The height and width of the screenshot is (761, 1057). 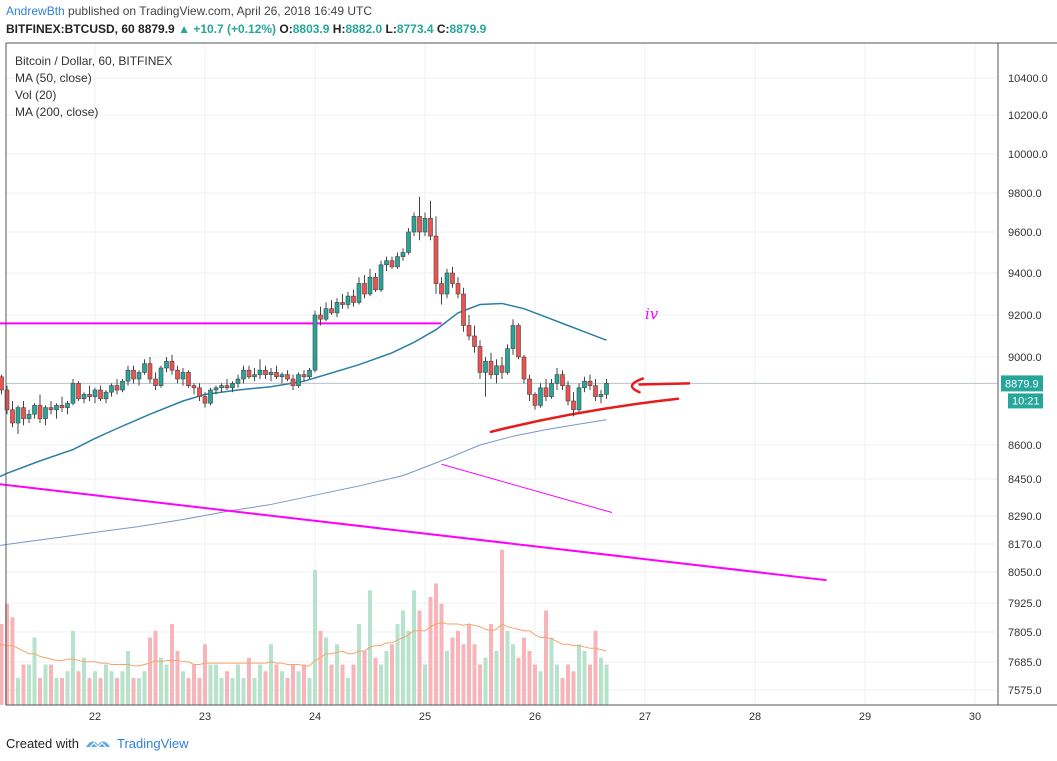 I want to click on y-tick-label: 9400.0, so click(x=1025, y=274).